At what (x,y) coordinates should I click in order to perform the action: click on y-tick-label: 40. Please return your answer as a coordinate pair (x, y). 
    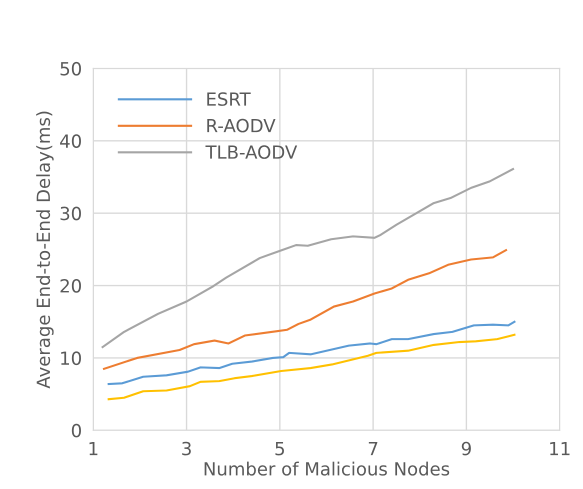
    Looking at the image, I should click on (70, 141).